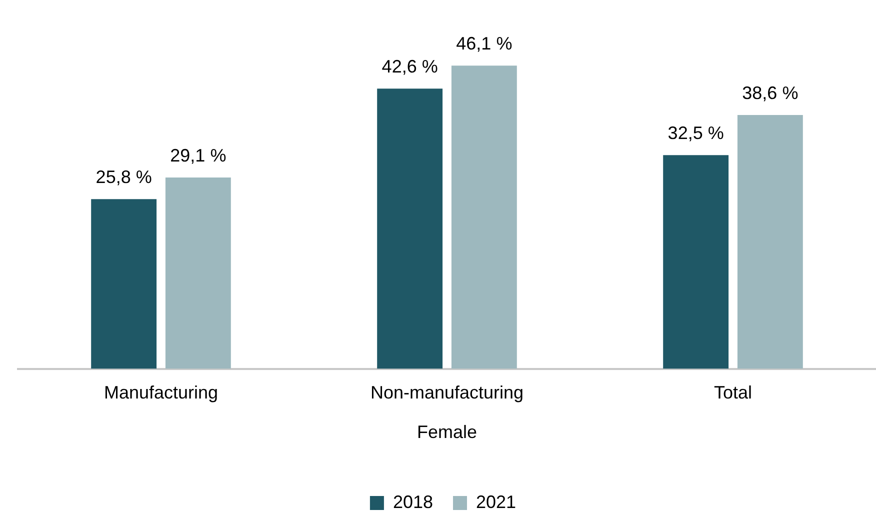 The height and width of the screenshot is (522, 876). What do you see at coordinates (733, 392) in the screenshot?
I see `x-tick-label: Total` at bounding box center [733, 392].